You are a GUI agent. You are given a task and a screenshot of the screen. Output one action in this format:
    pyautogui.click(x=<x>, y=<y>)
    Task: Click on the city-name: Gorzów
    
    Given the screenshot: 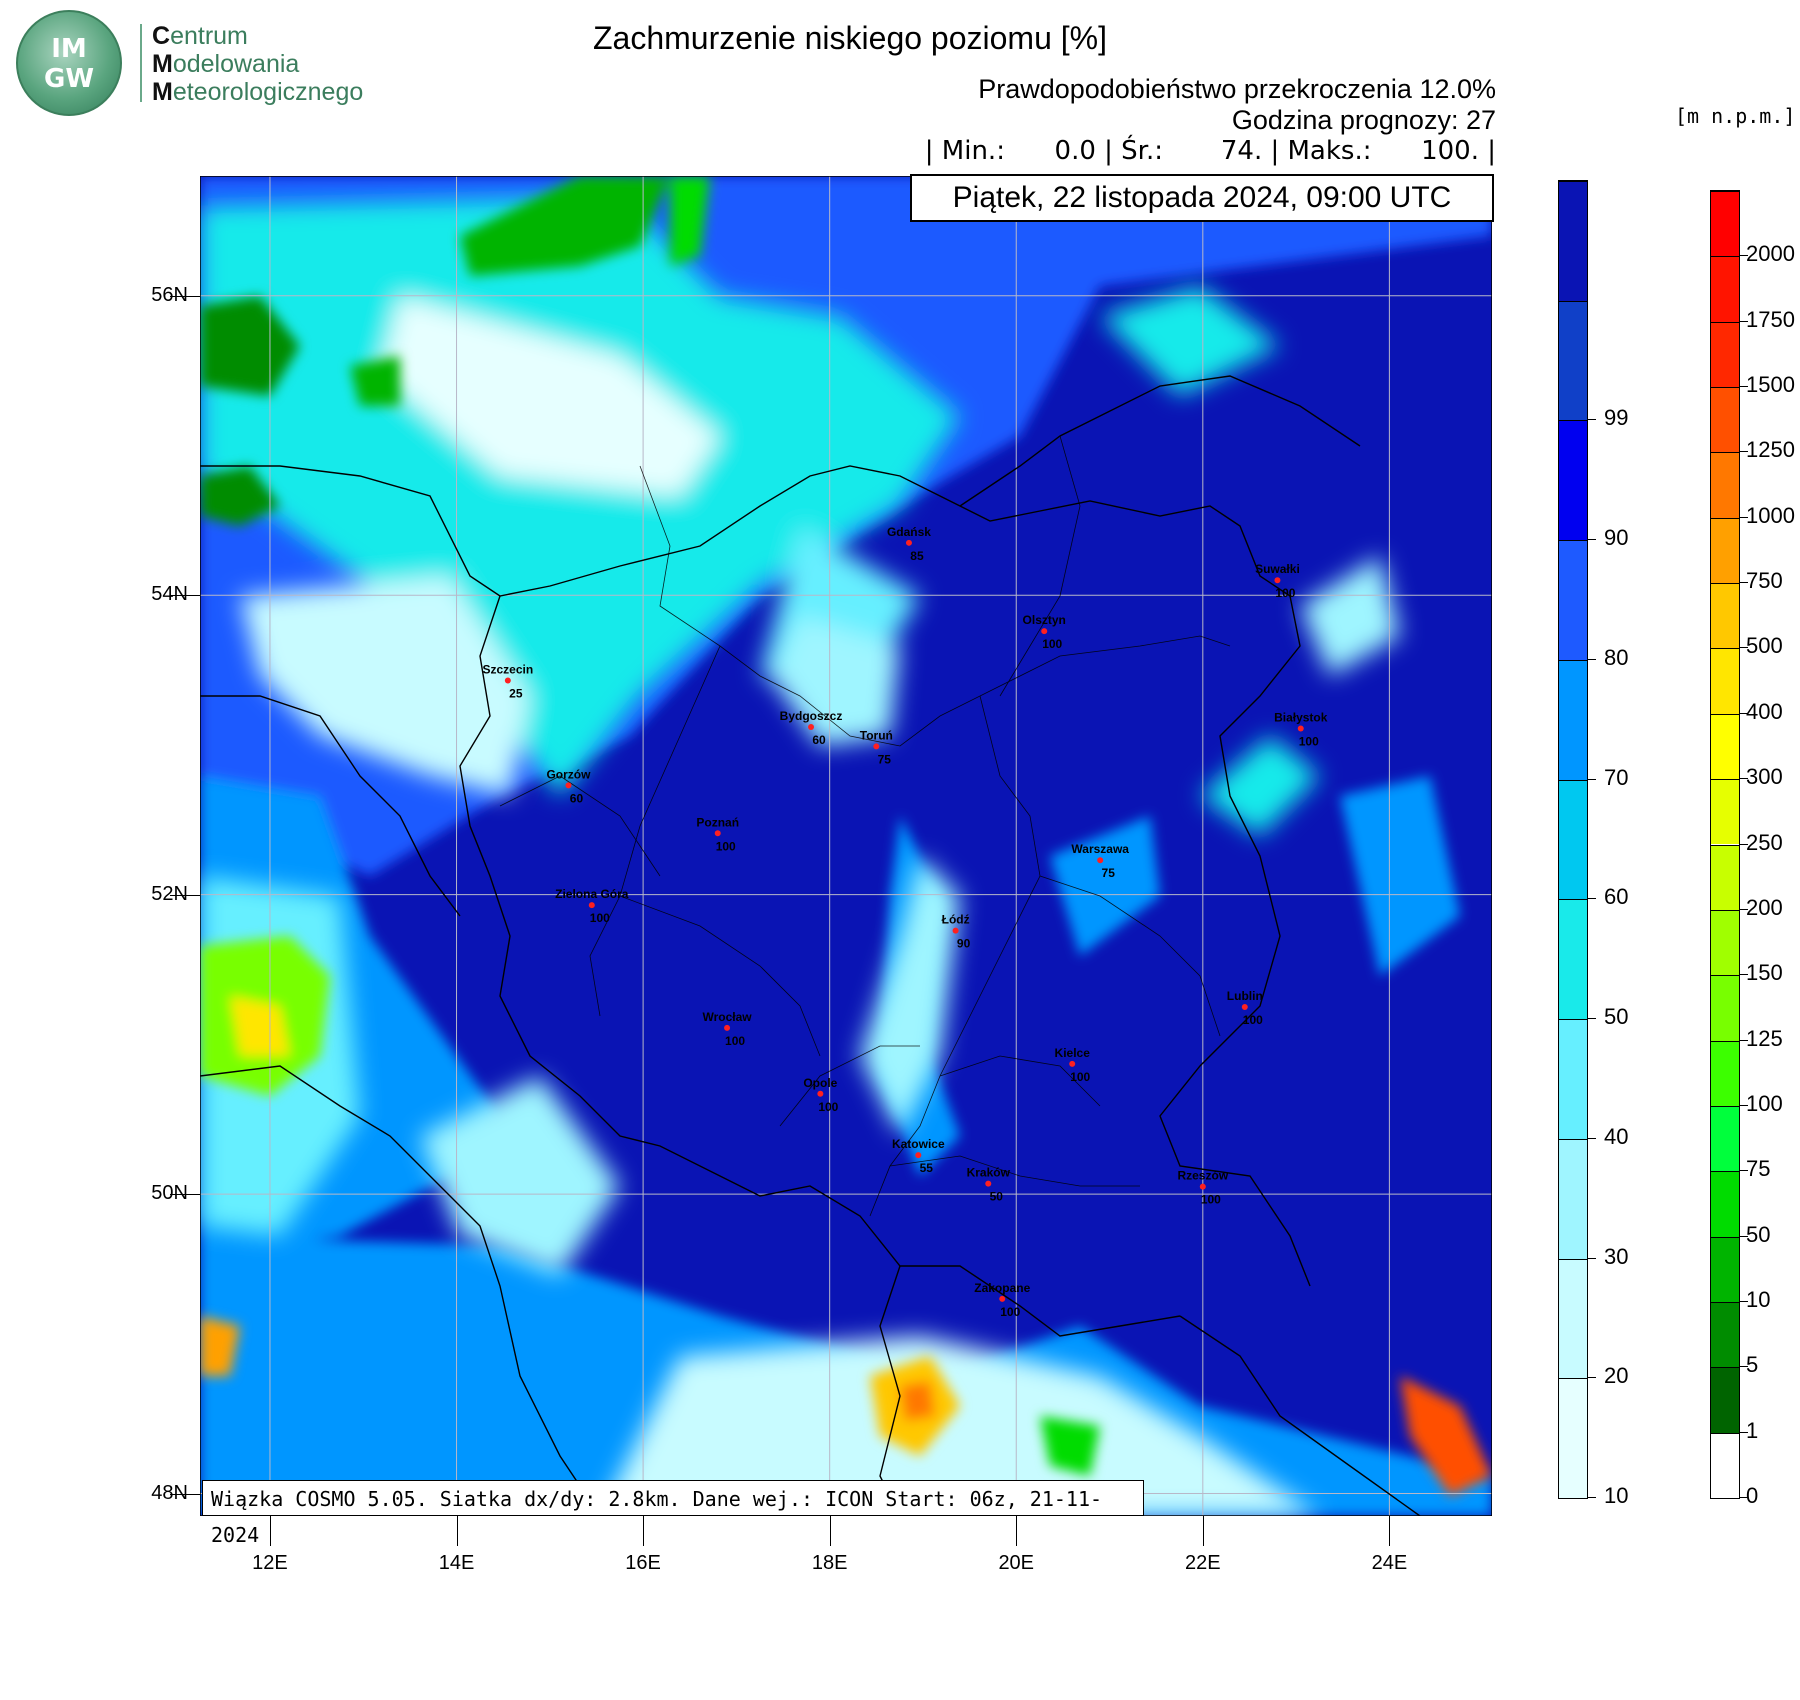 What is the action you would take?
    pyautogui.click(x=568, y=774)
    